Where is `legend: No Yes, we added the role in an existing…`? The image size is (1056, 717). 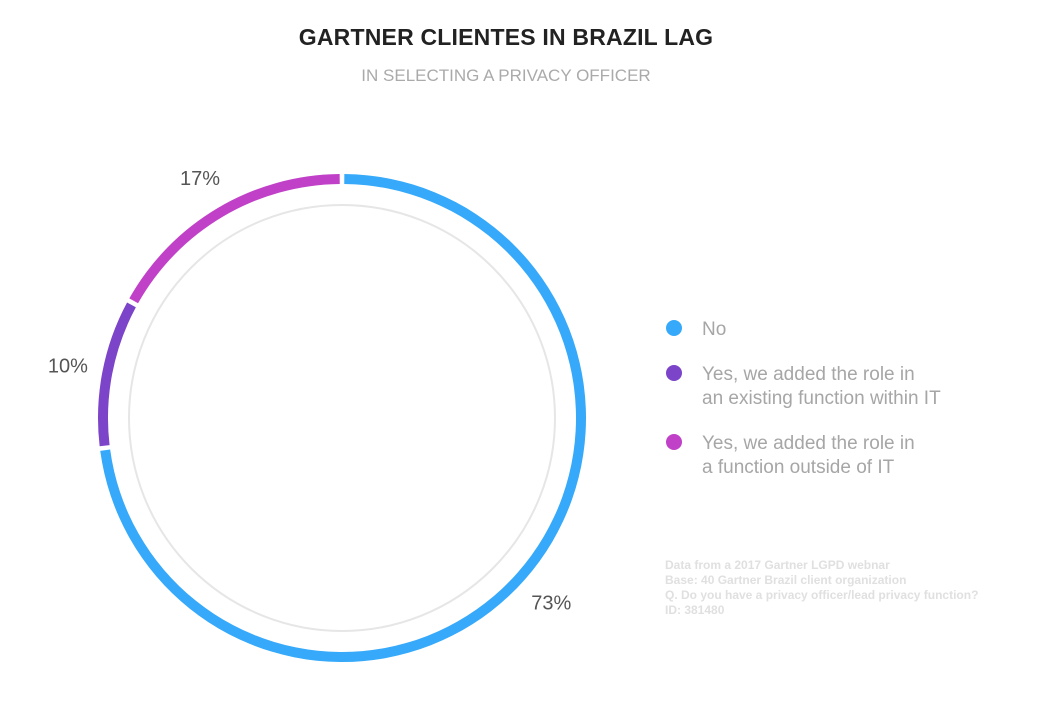
legend: No Yes, we added the role in an existing… is located at coordinates (855, 399).